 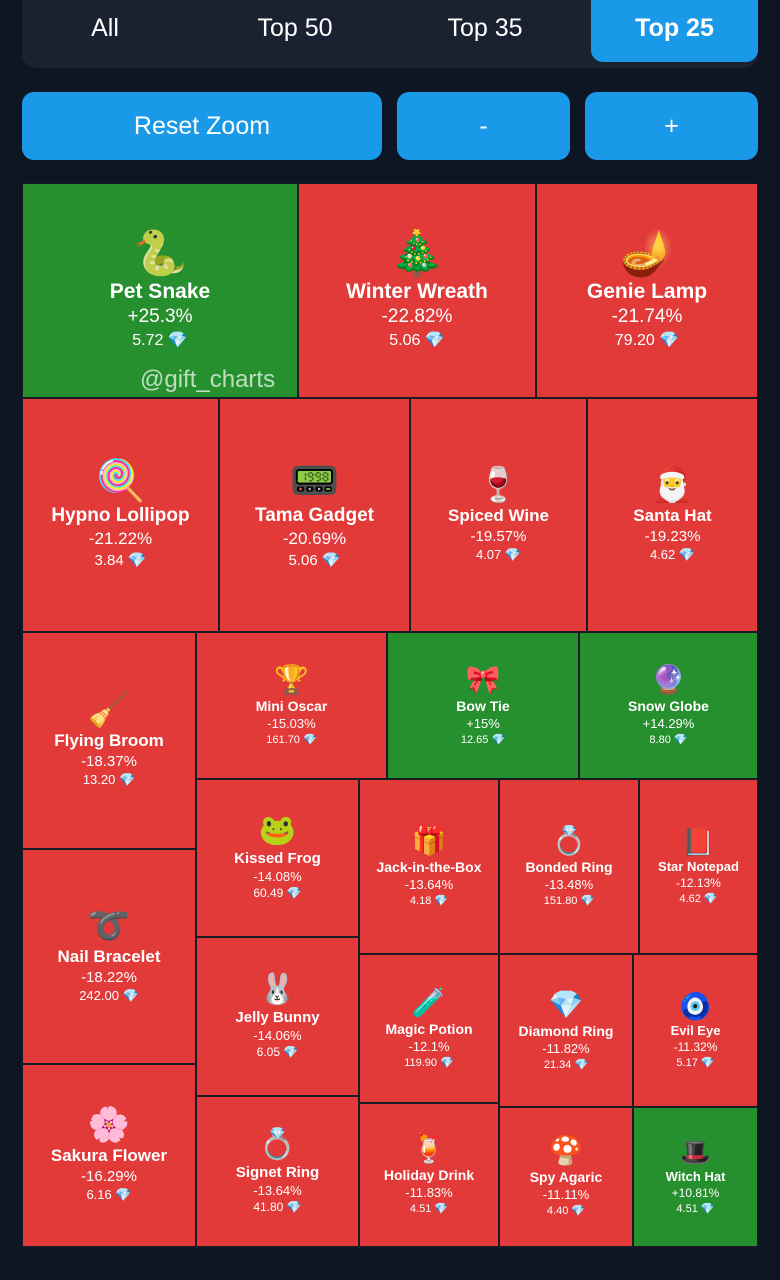 What do you see at coordinates (429, 1175) in the screenshot?
I see `tile-holiday-drink: 🍹 Holiday Drink -11.83% 4.51 💎` at bounding box center [429, 1175].